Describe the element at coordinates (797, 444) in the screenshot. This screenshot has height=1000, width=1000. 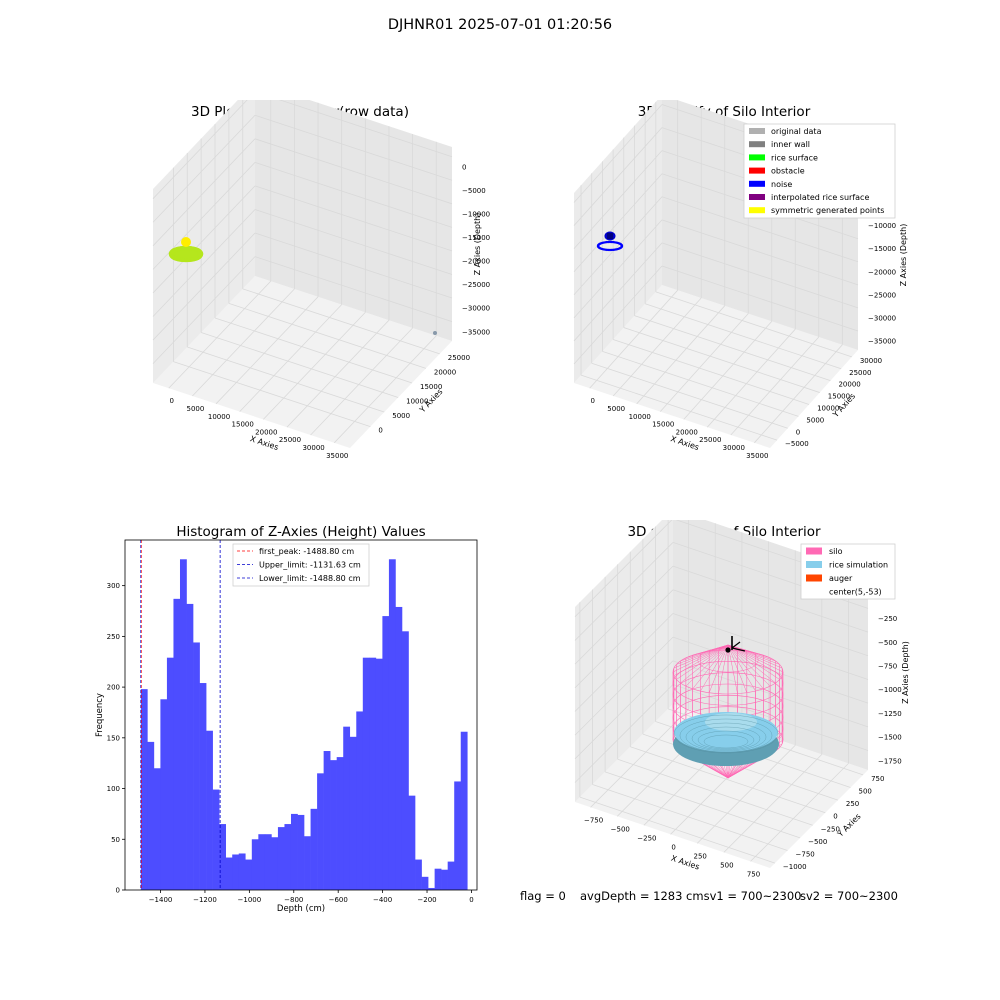
I see `y-tick-label: −5000` at that location.